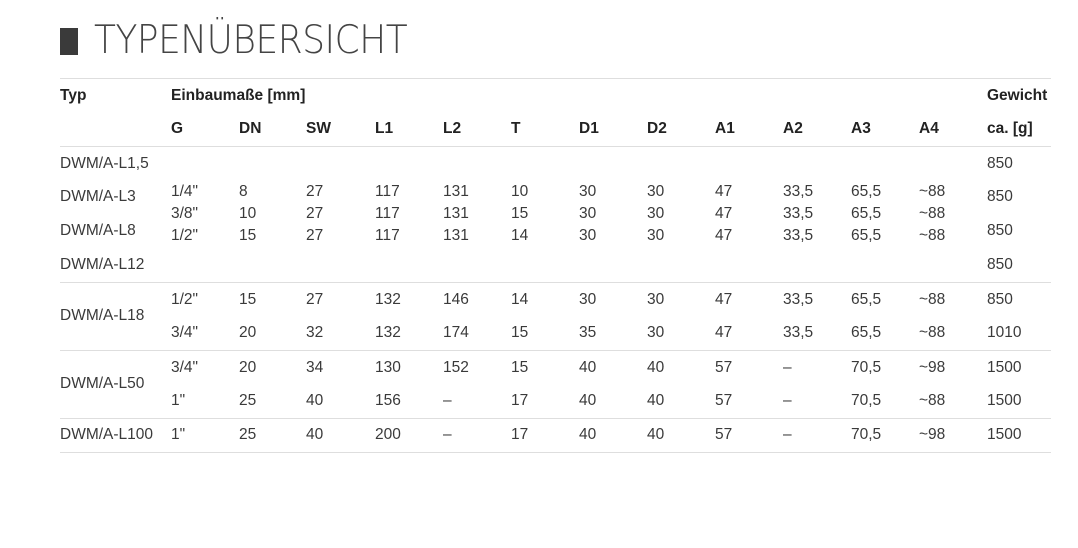 This screenshot has width=1078, height=548. What do you see at coordinates (185, 299) in the screenshot?
I see `table-cell: 1/2"` at bounding box center [185, 299].